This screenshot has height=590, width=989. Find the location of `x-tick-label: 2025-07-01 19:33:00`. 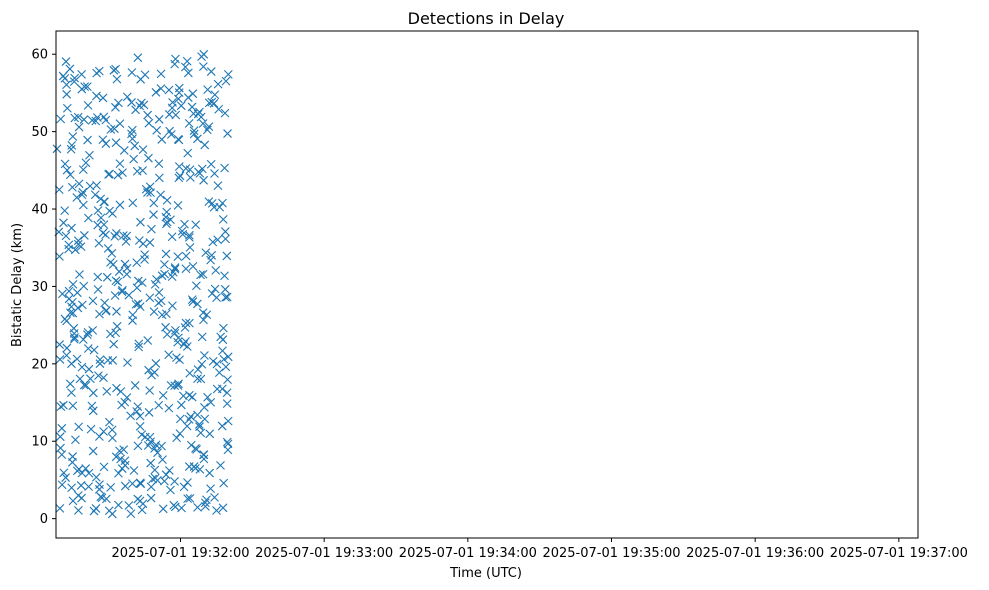

x-tick-label: 2025-07-01 19:33:00 is located at coordinates (324, 553).